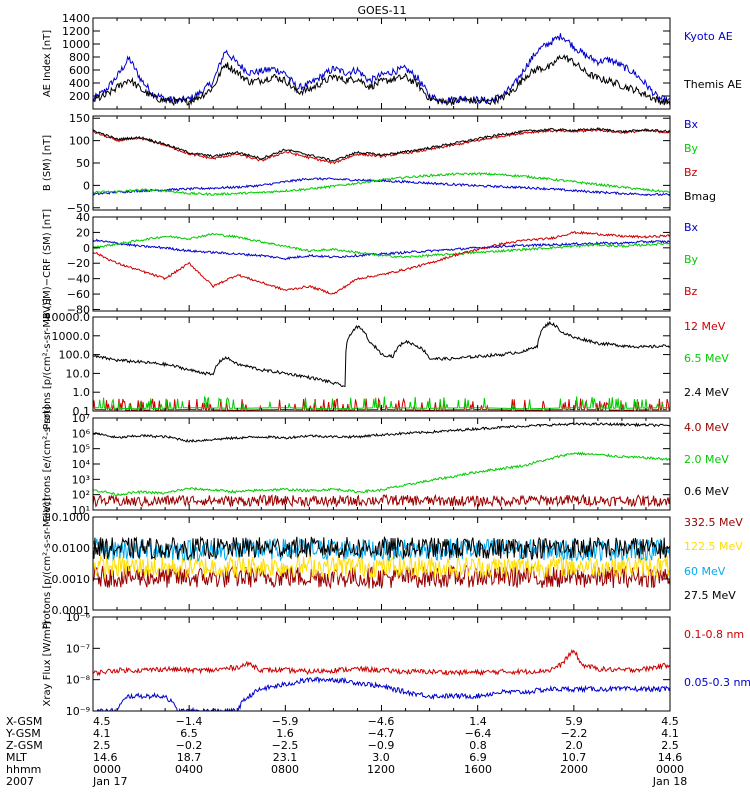  What do you see at coordinates (79, 96) in the screenshot?
I see `y-tick-label: 200` at bounding box center [79, 96].